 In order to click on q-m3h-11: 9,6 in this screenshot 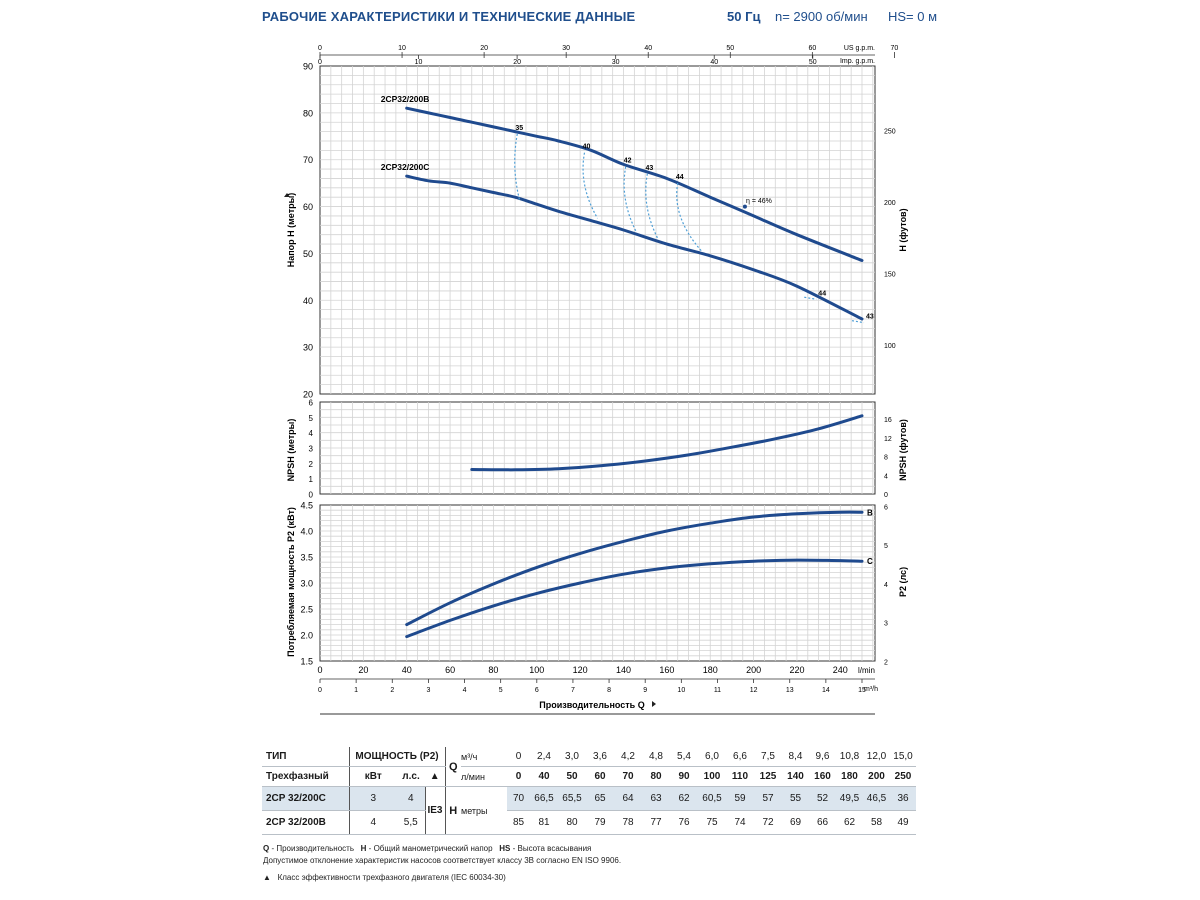, I will do `click(822, 757)`.